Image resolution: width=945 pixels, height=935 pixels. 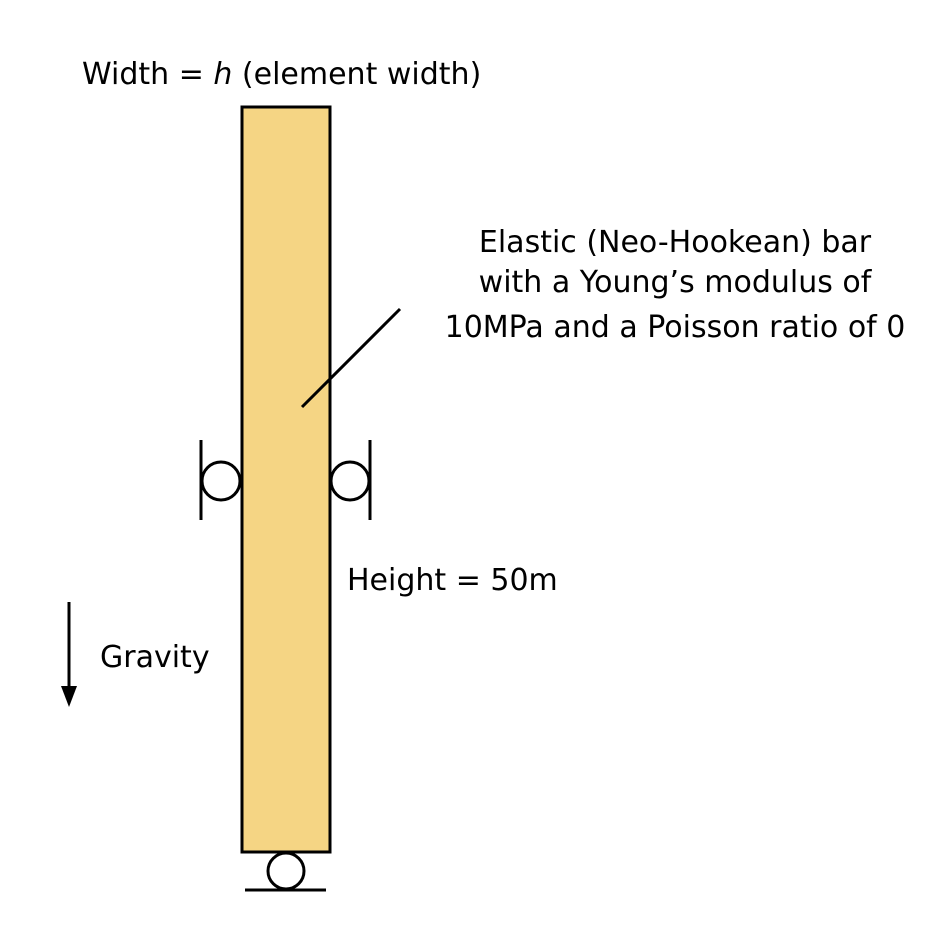 I want to click on height-label: Height = 50m, so click(x=452, y=580).